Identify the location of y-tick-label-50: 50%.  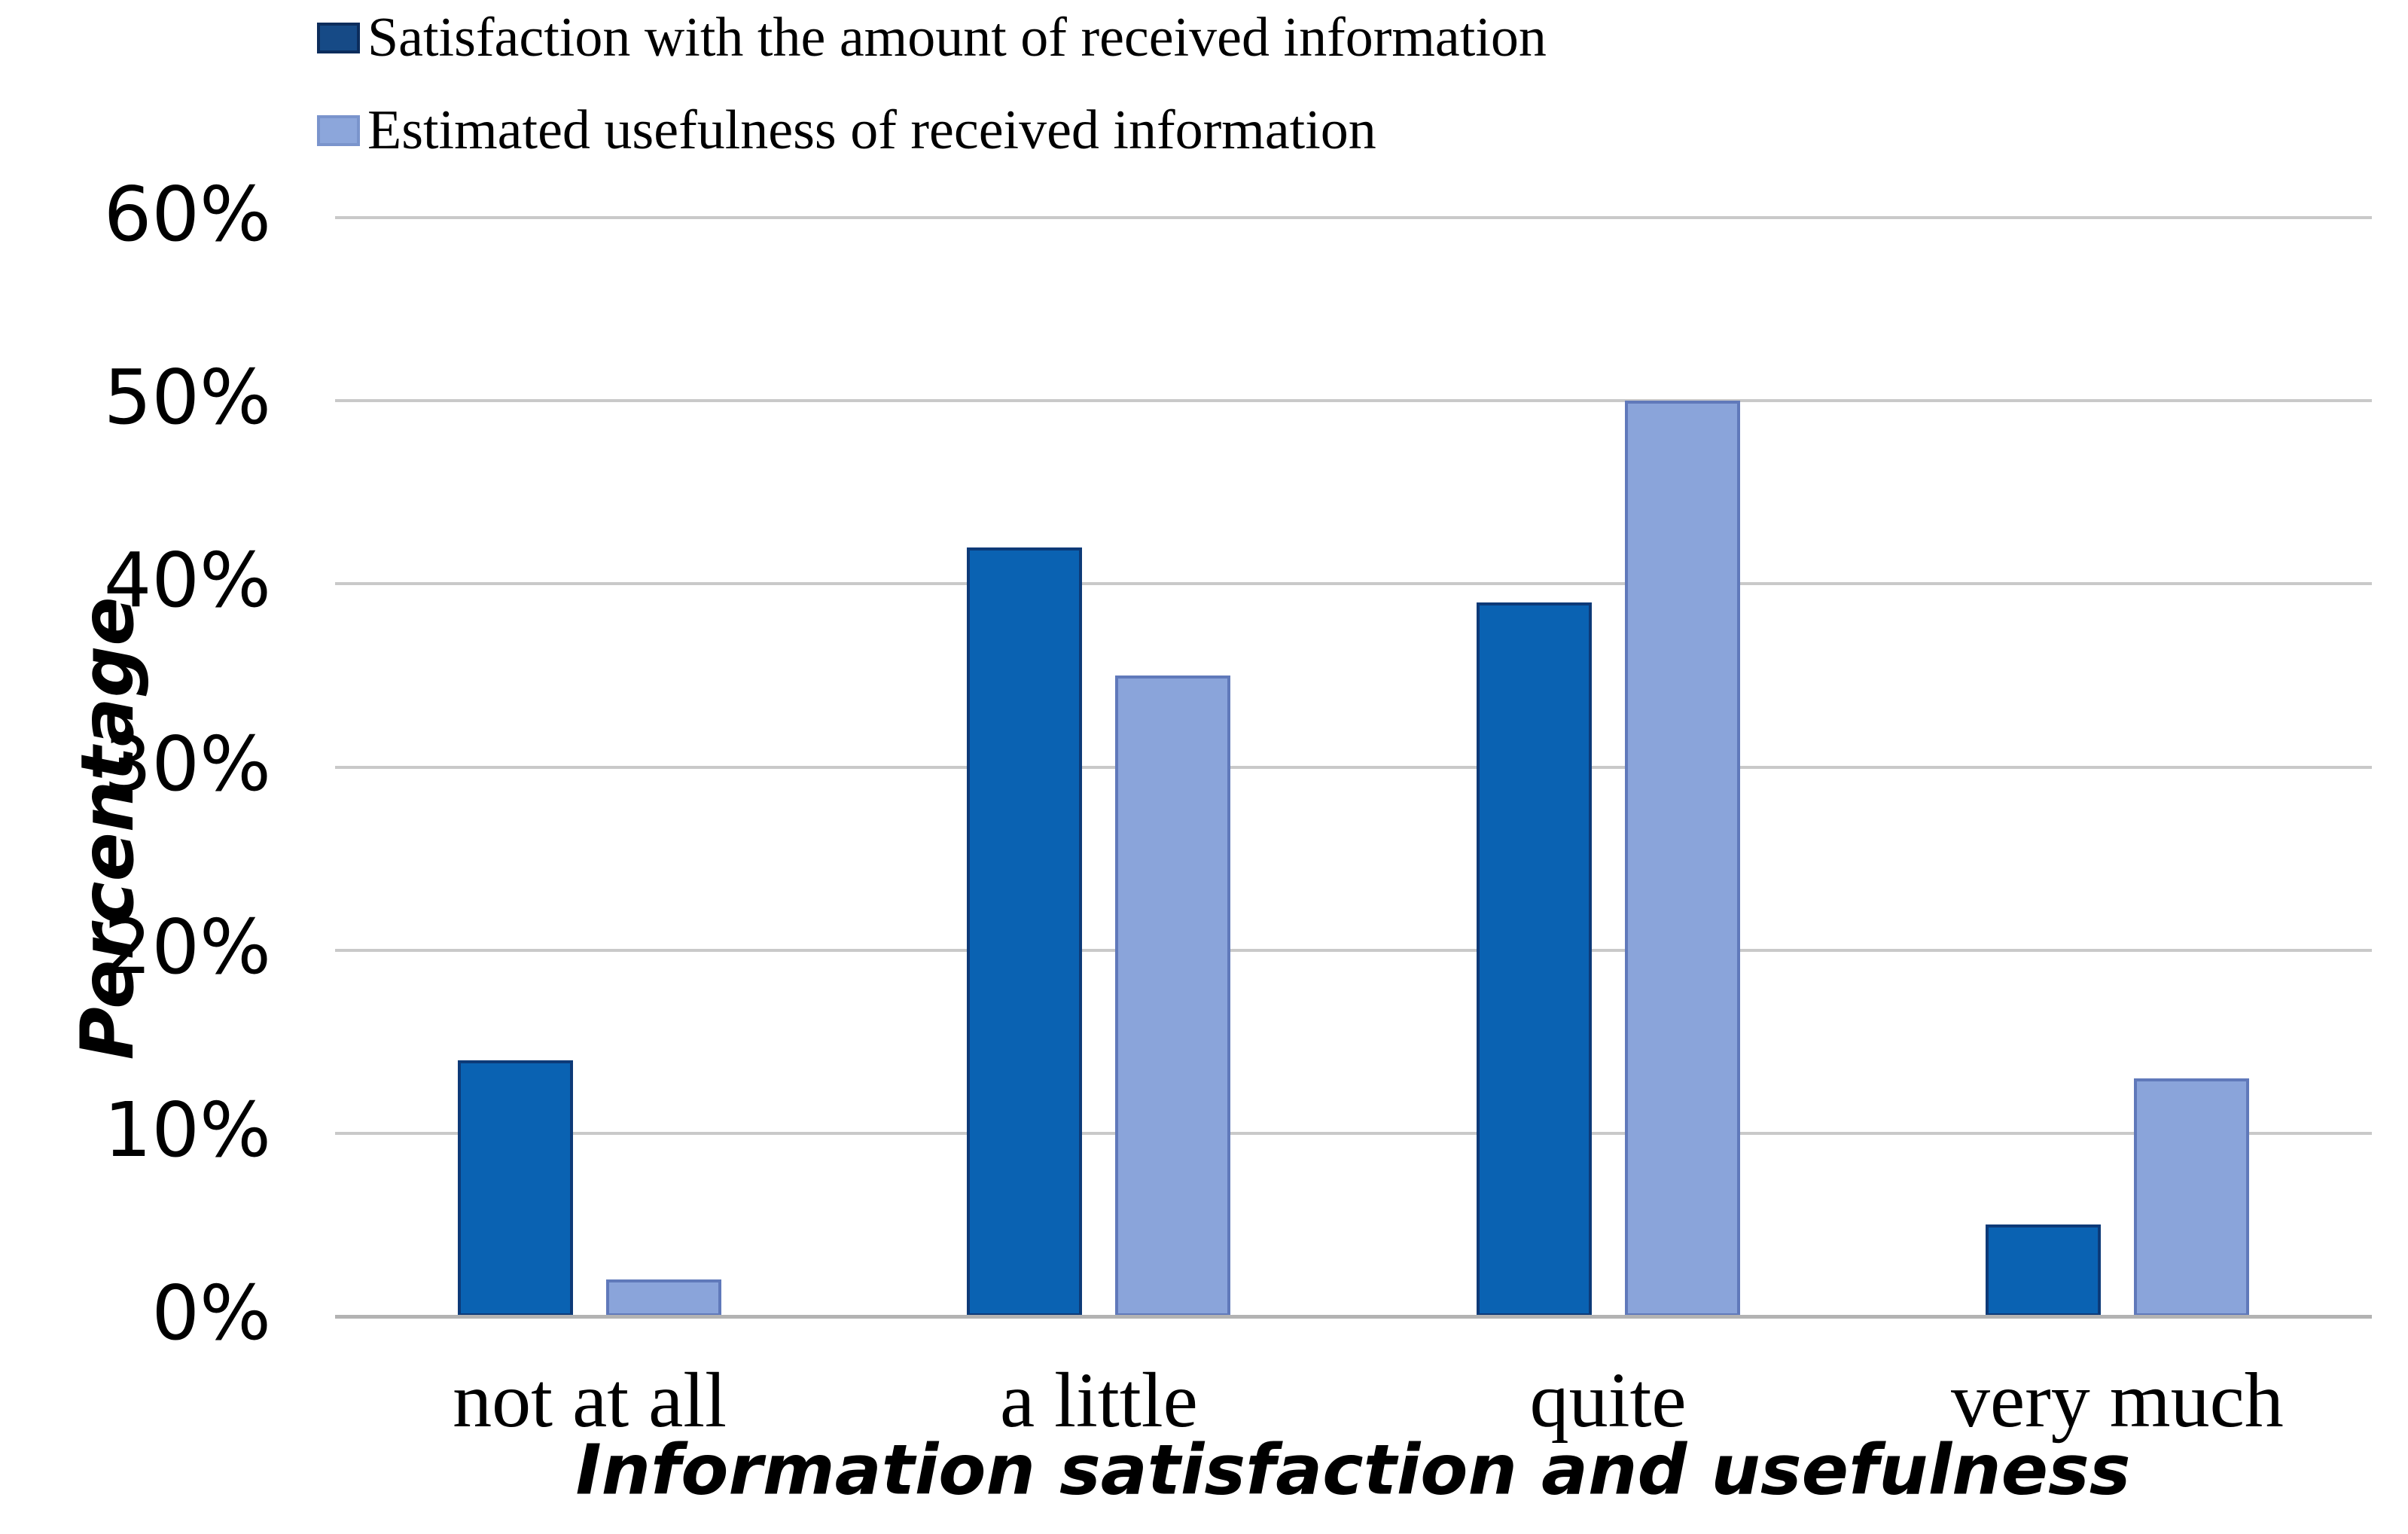
(187, 397).